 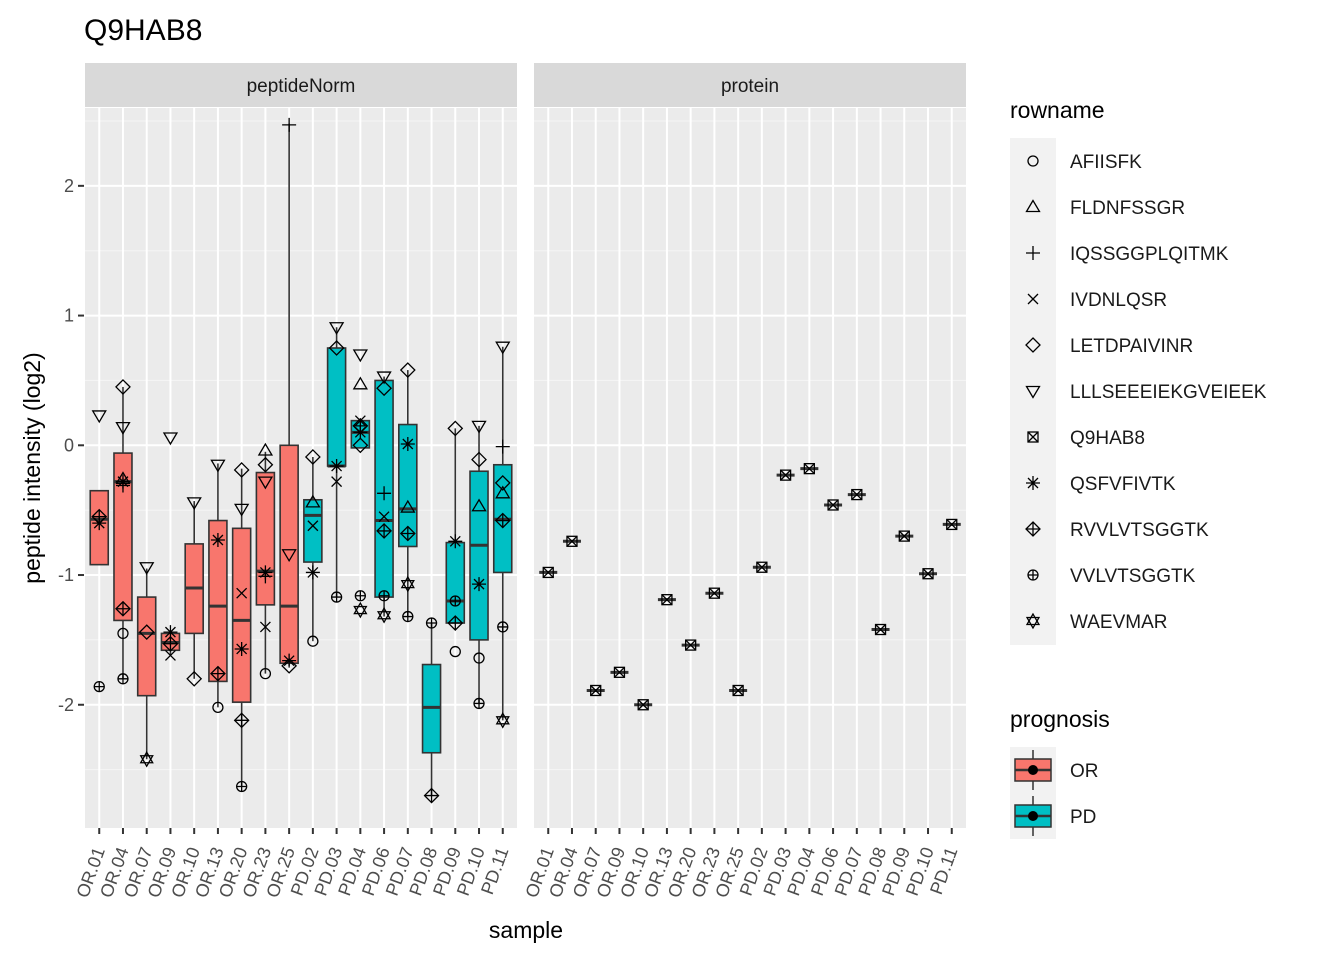 What do you see at coordinates (66, 575) in the screenshot?
I see `y-tick-label: -1` at bounding box center [66, 575].